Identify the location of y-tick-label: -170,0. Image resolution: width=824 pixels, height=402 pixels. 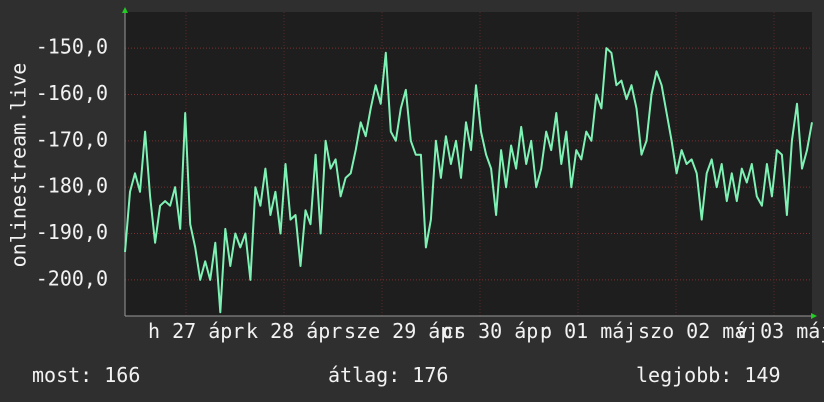
(72, 139).